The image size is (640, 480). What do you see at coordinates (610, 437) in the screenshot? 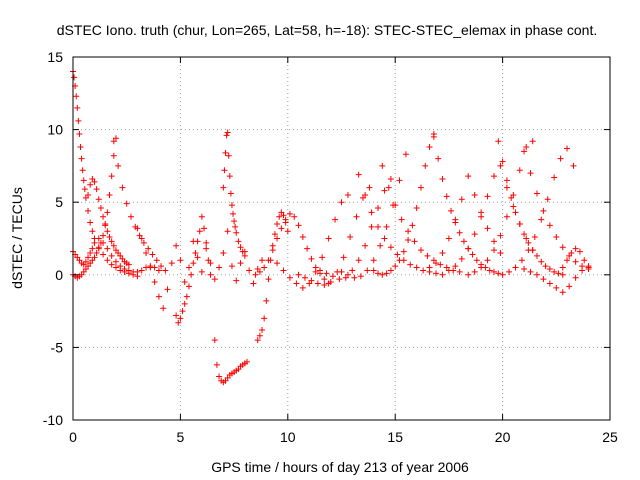
I see `x-tick-label: 25` at bounding box center [610, 437].